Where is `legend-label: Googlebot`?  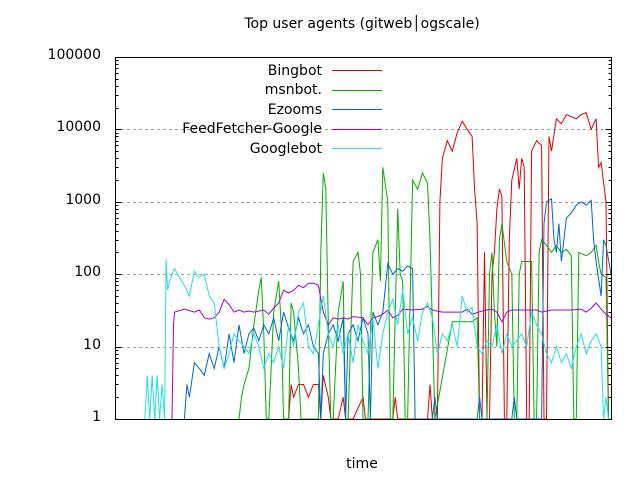
legend-label: Googlebot is located at coordinates (285, 148).